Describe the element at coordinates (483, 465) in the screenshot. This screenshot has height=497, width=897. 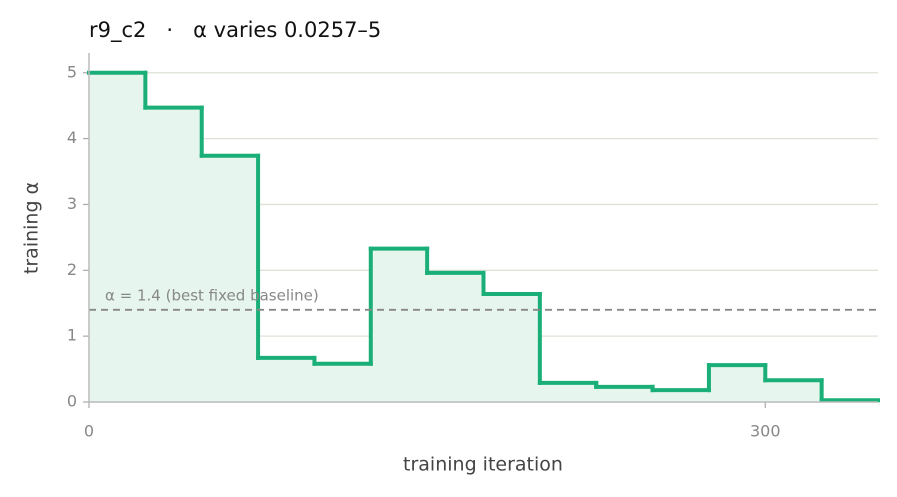
I see `x-axis-label: training iteration` at that location.